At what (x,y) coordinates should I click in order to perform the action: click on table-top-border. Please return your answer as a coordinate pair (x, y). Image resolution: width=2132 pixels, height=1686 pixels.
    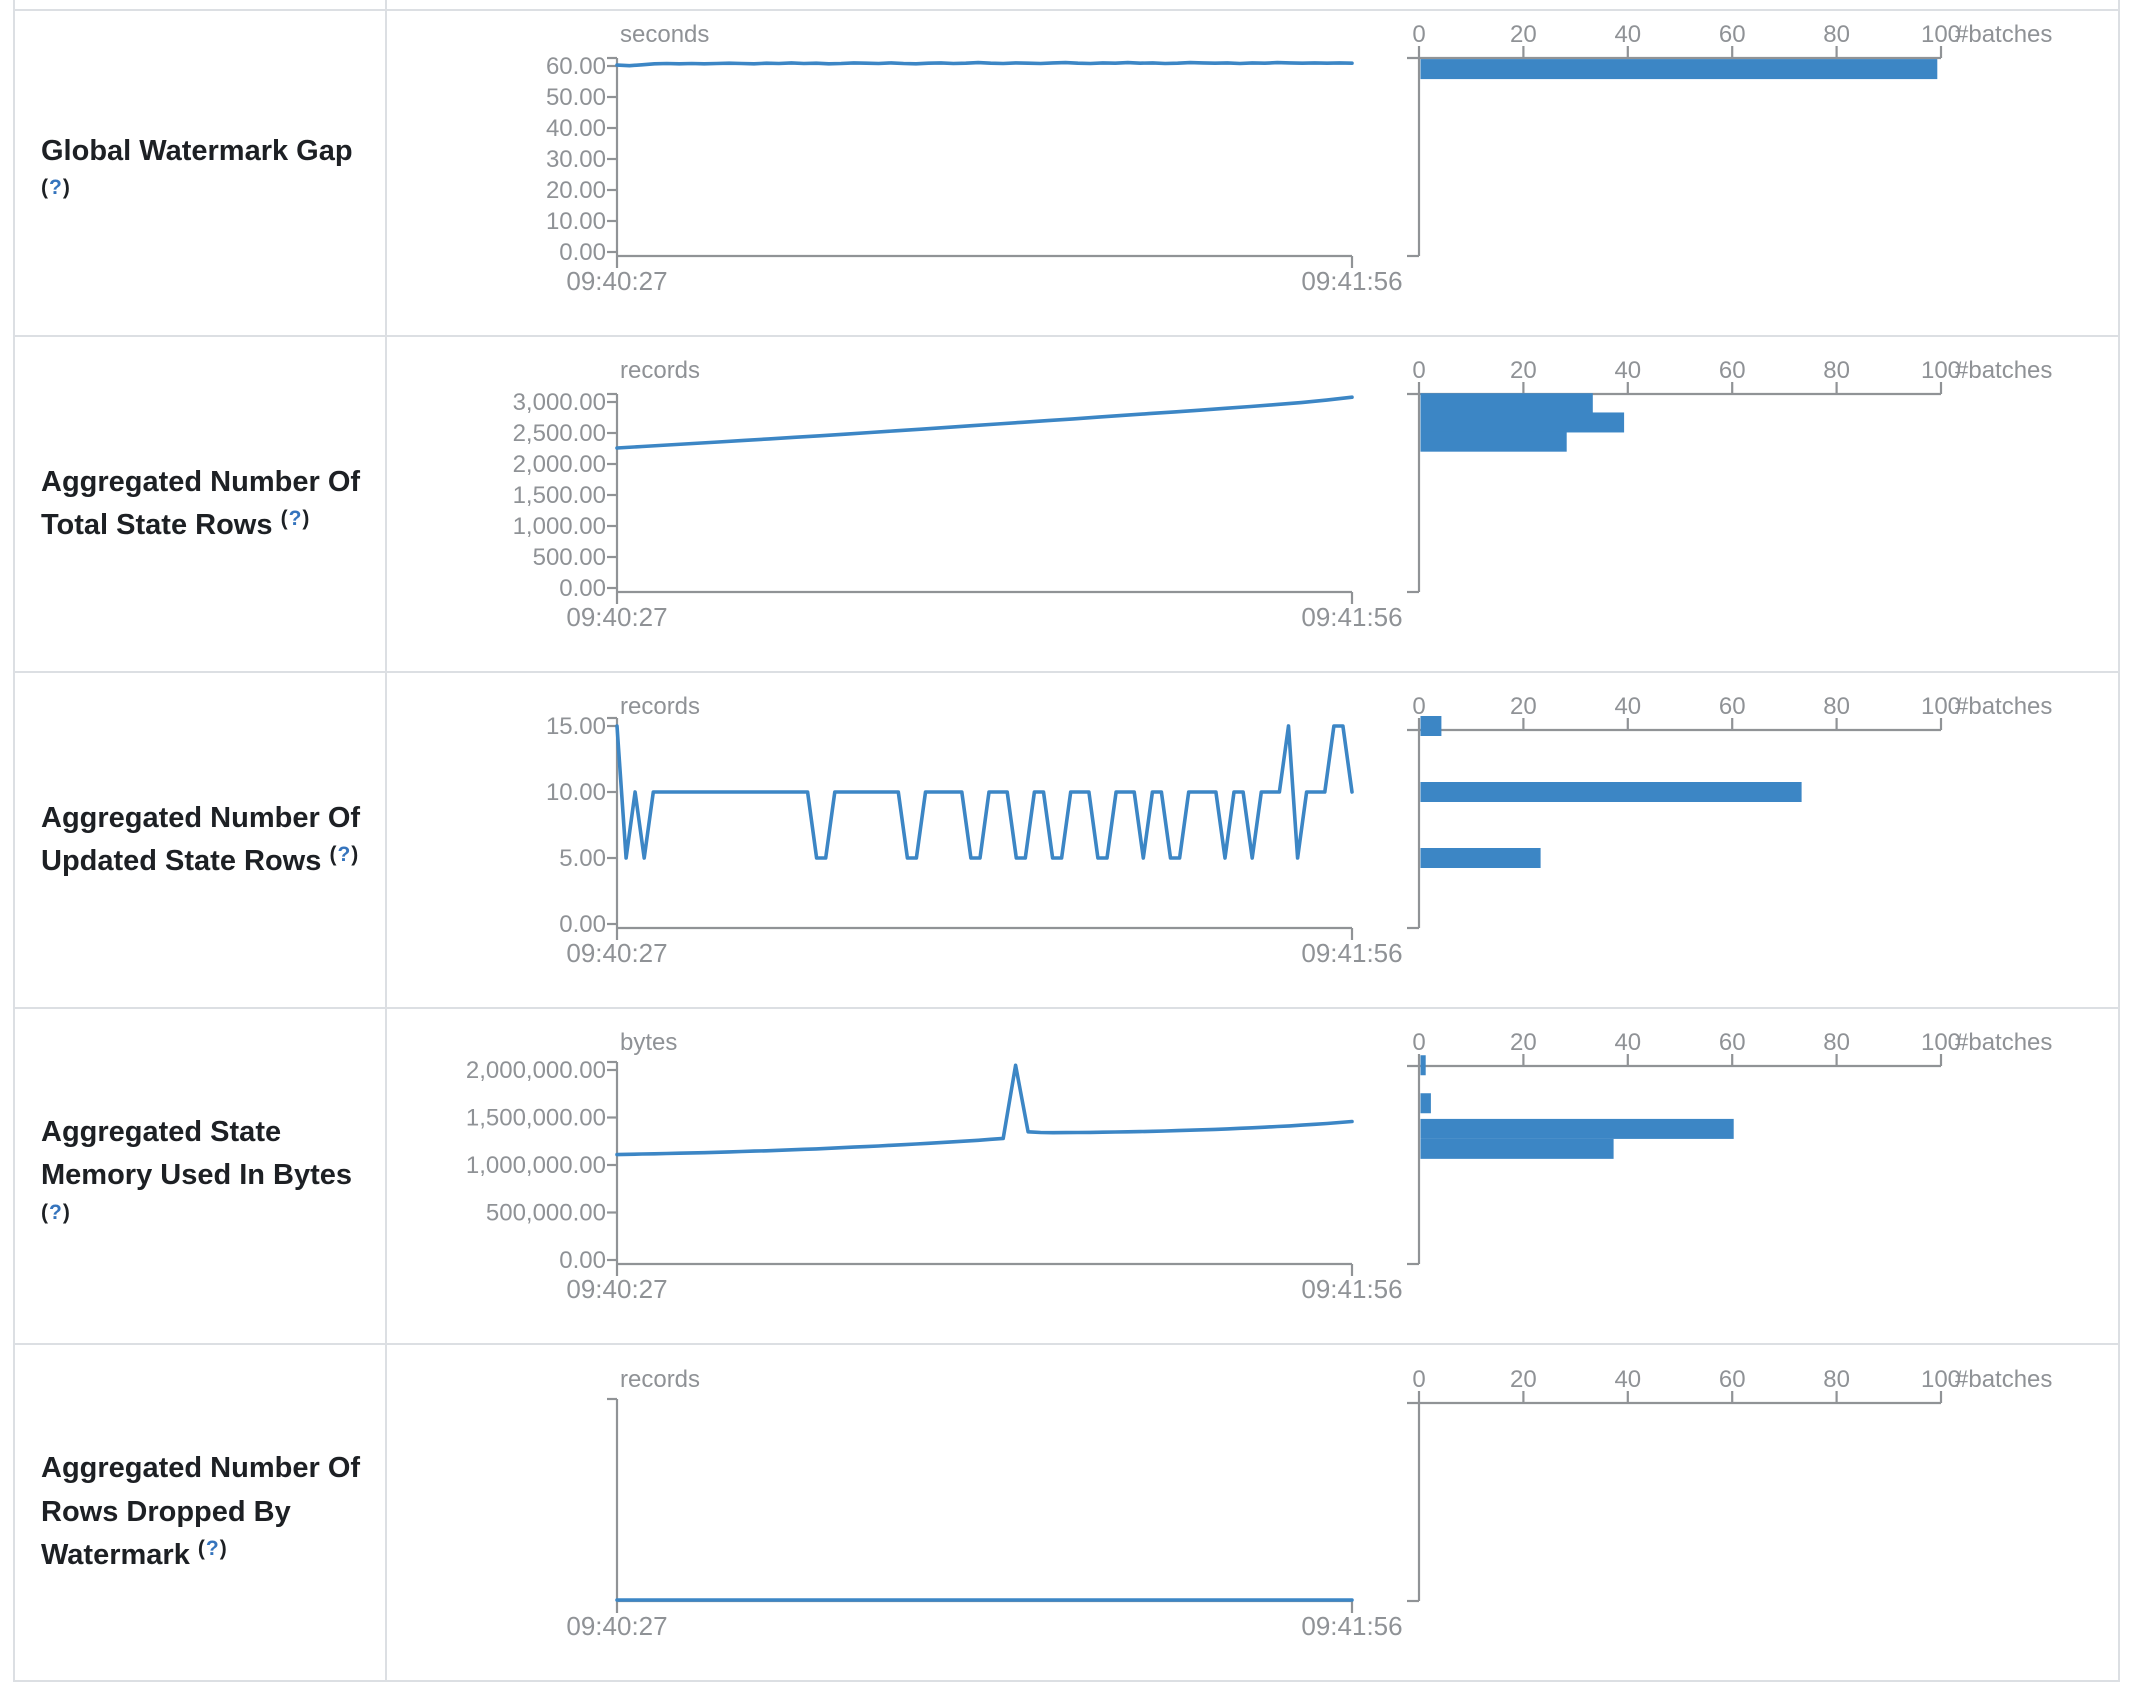
    Looking at the image, I should click on (1065, 10).